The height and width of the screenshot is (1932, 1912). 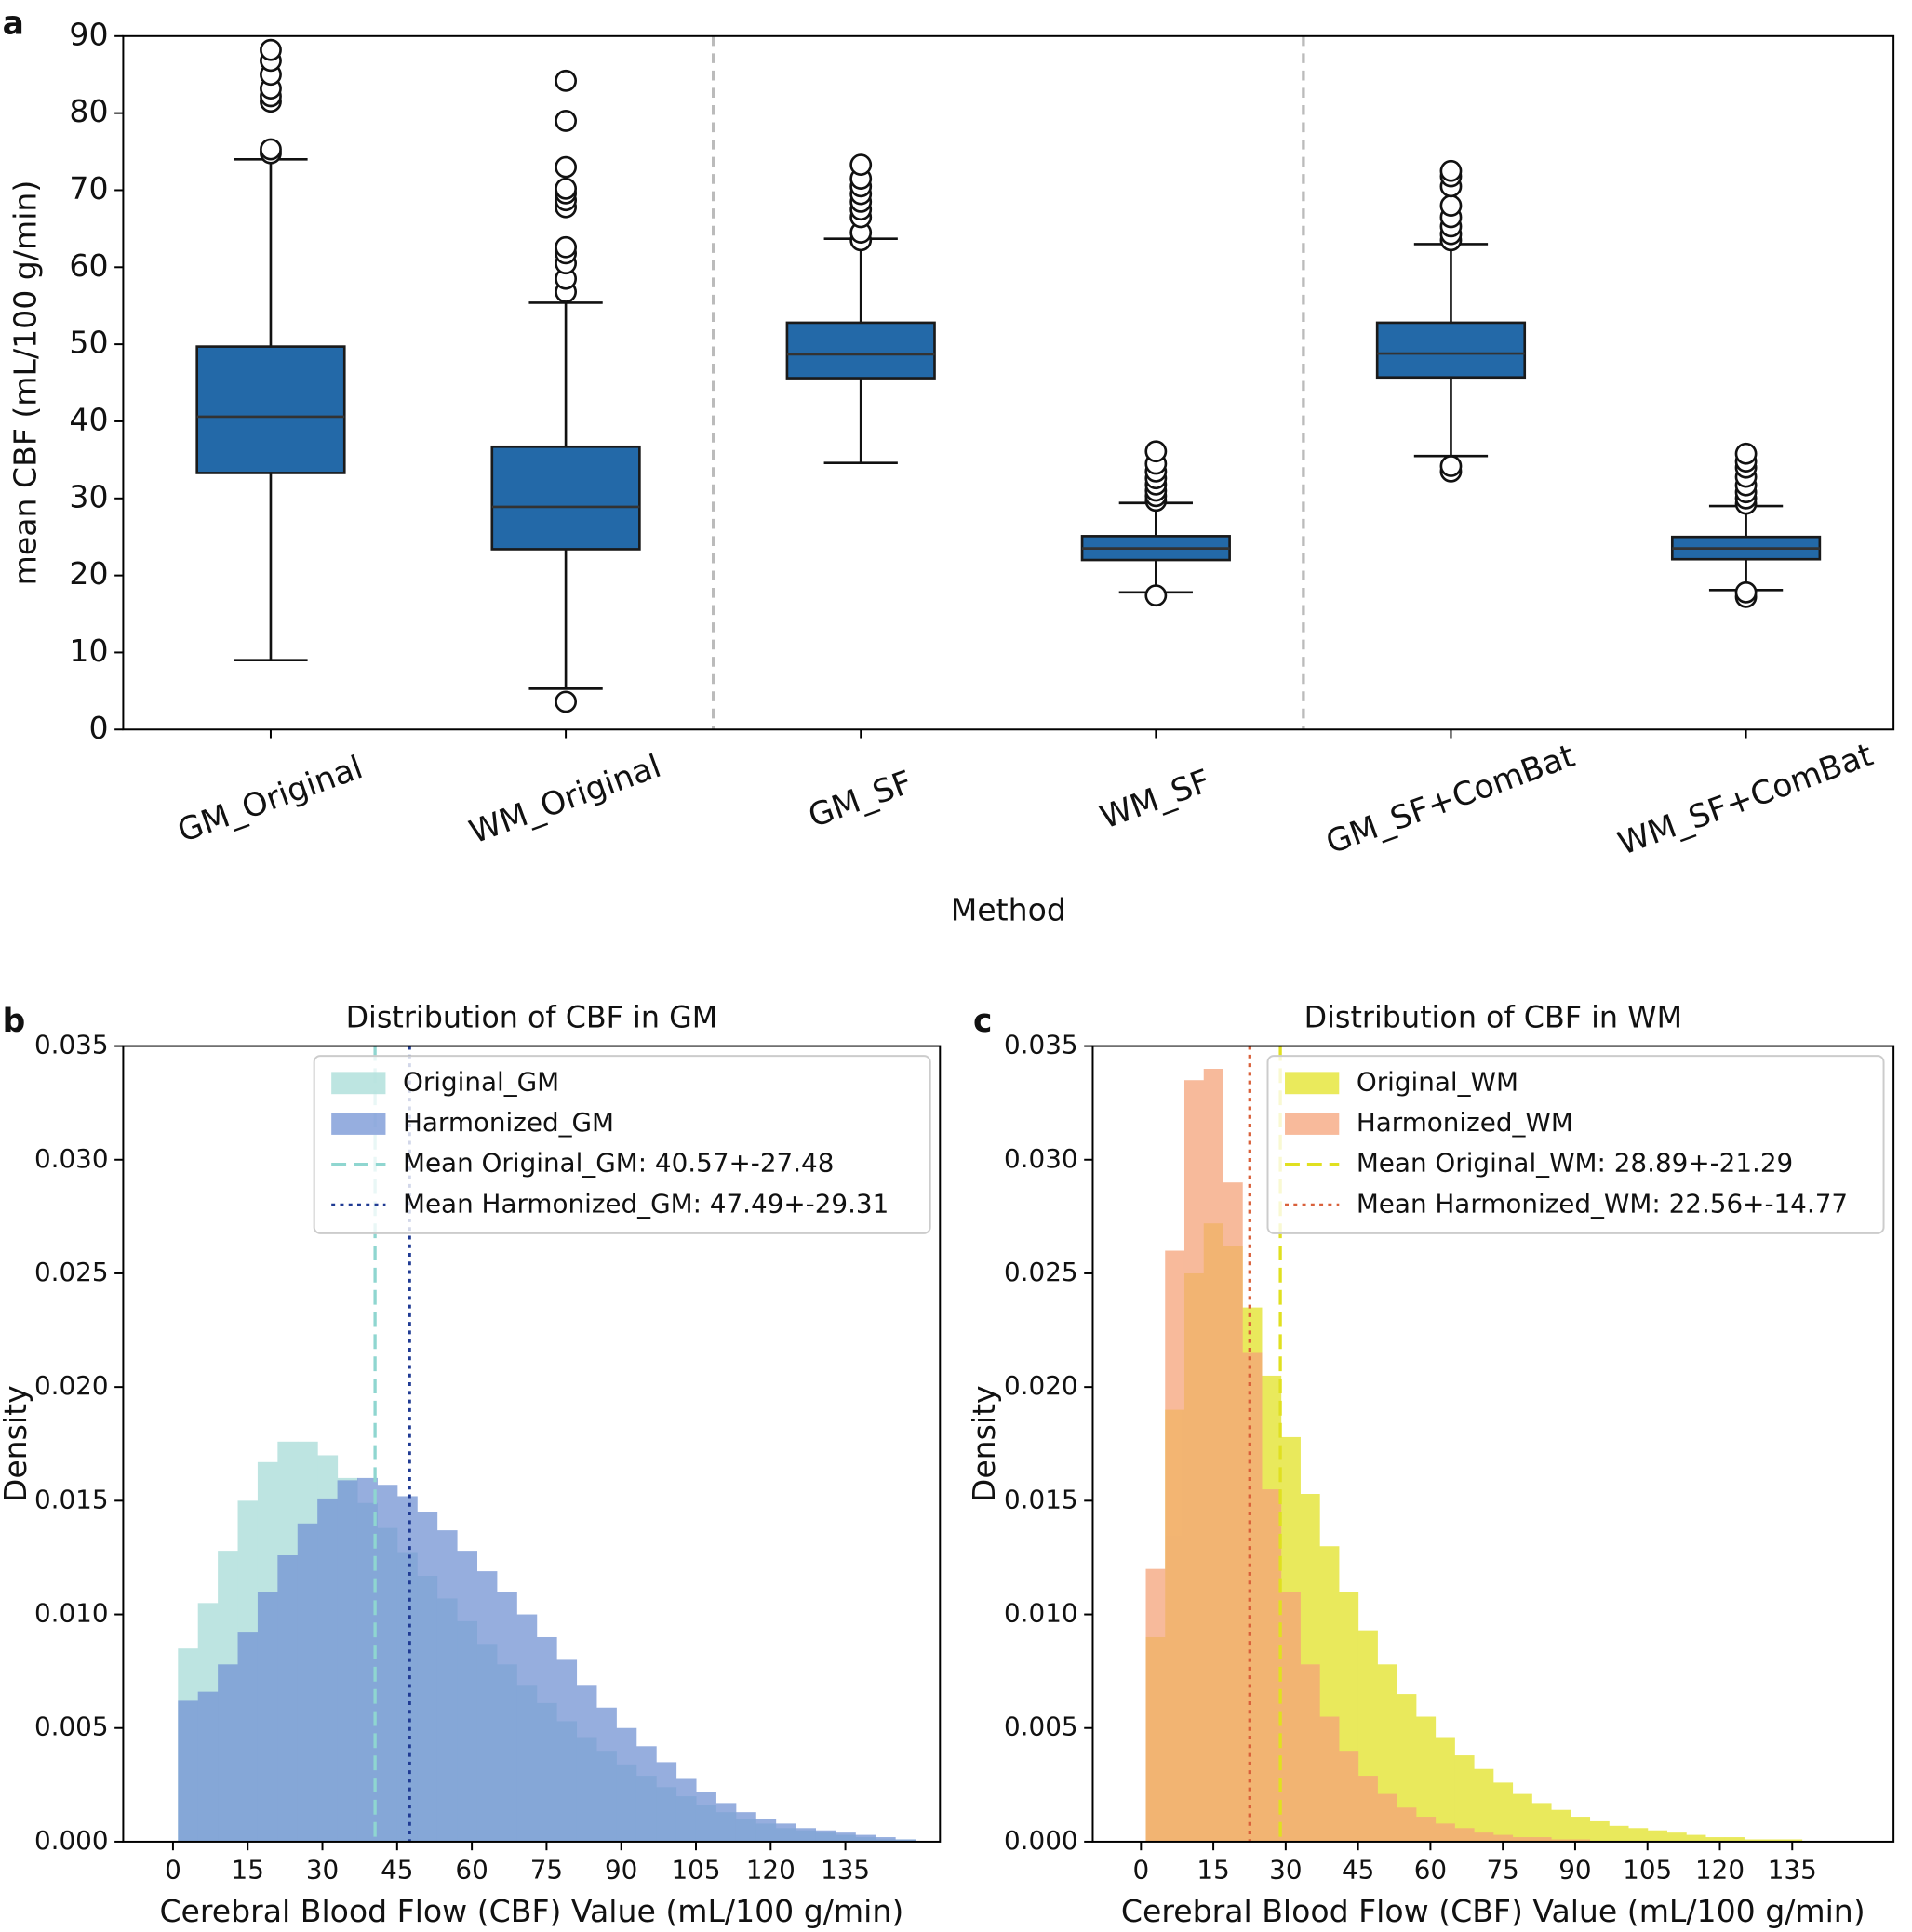 I want to click on panel-letter: a, so click(x=14, y=23).